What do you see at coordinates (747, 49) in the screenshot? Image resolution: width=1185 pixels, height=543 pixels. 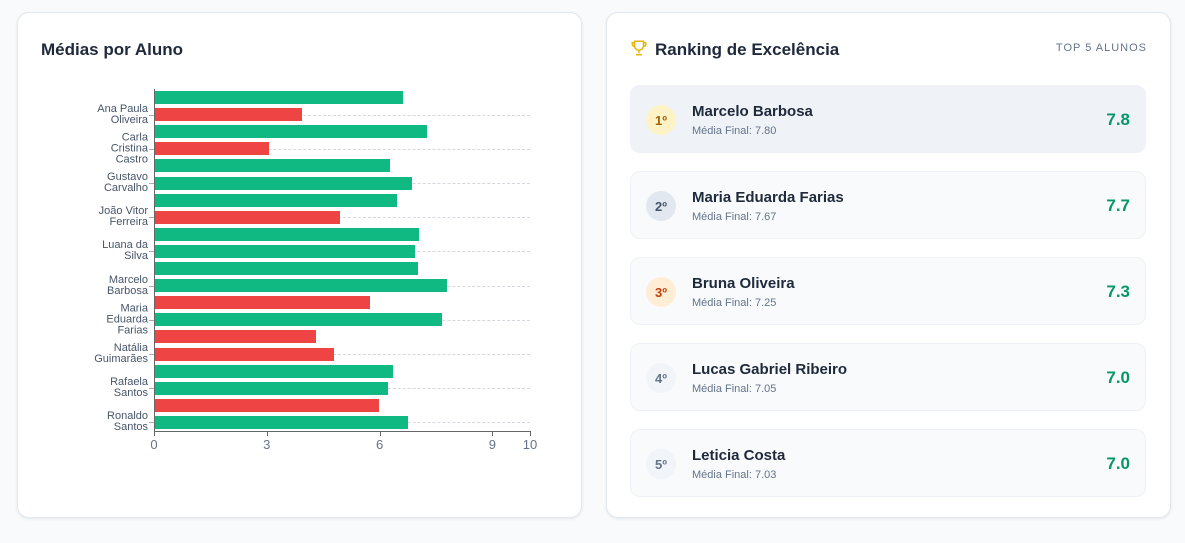 I see `ranking-title: Ranking de Excelência` at bounding box center [747, 49].